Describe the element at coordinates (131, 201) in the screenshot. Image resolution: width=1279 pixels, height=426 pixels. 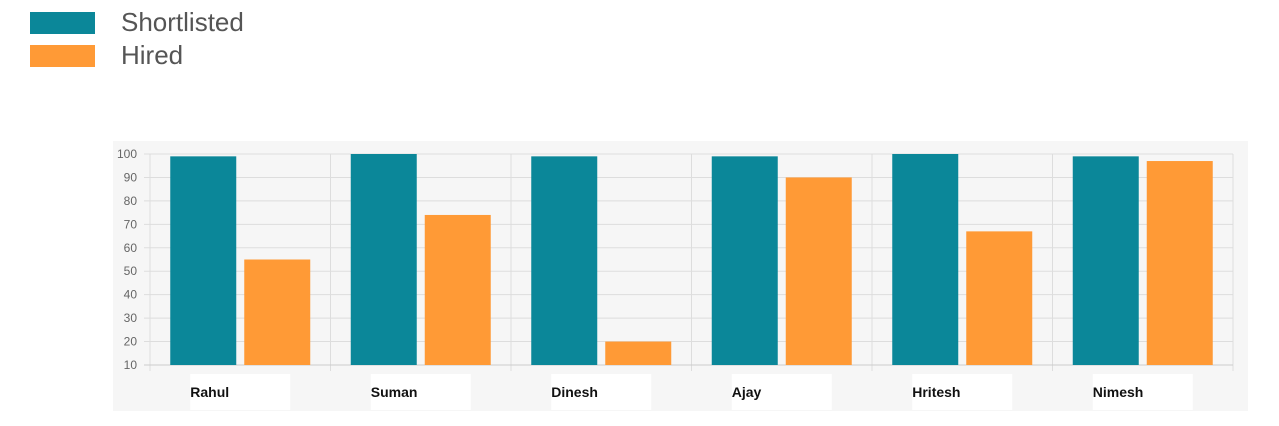
I see `y-tick-label: 80` at that location.